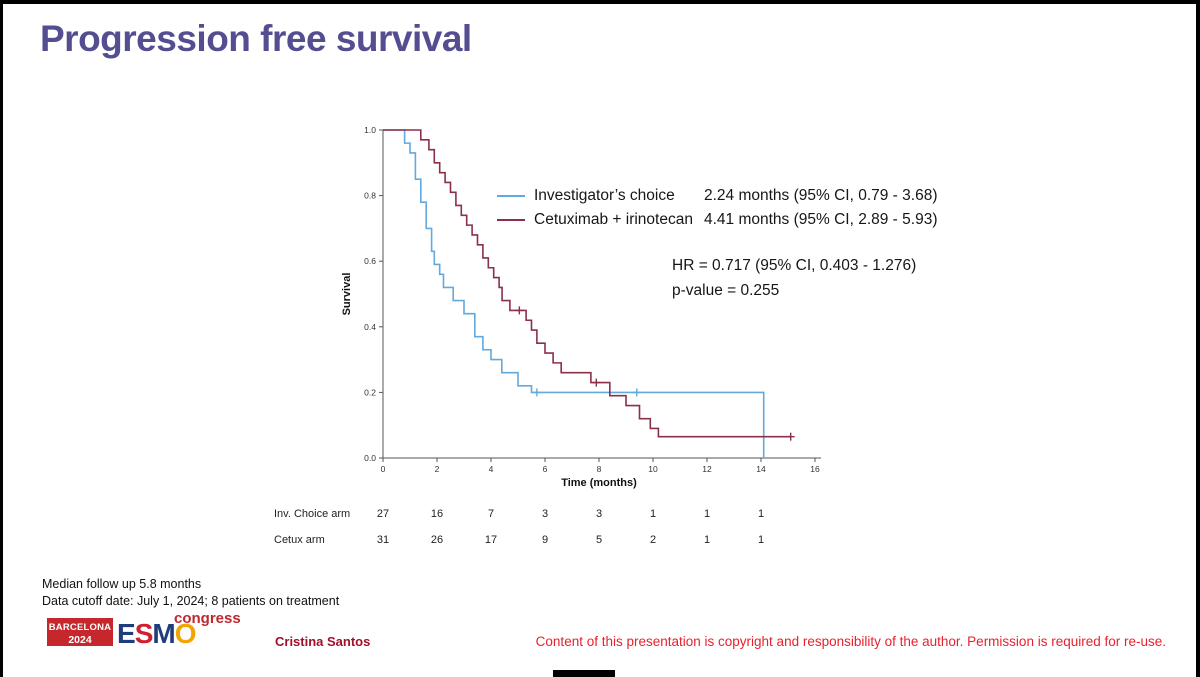 This screenshot has width=1200, height=677. Describe the element at coordinates (256, 38) in the screenshot. I see `page-title: Progression free survival` at that location.